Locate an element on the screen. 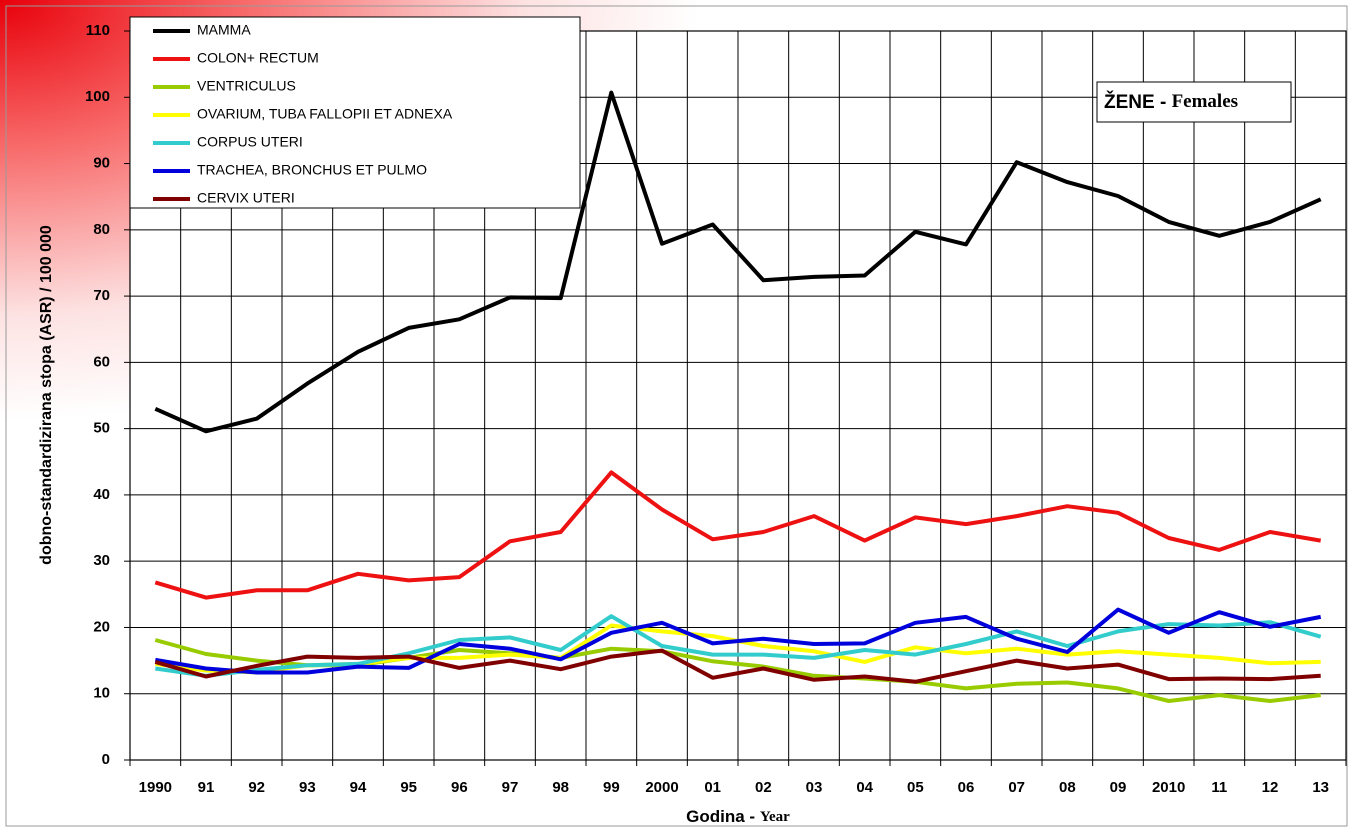 The image size is (1353, 832). y-tick-label: 110 is located at coordinates (98, 30).